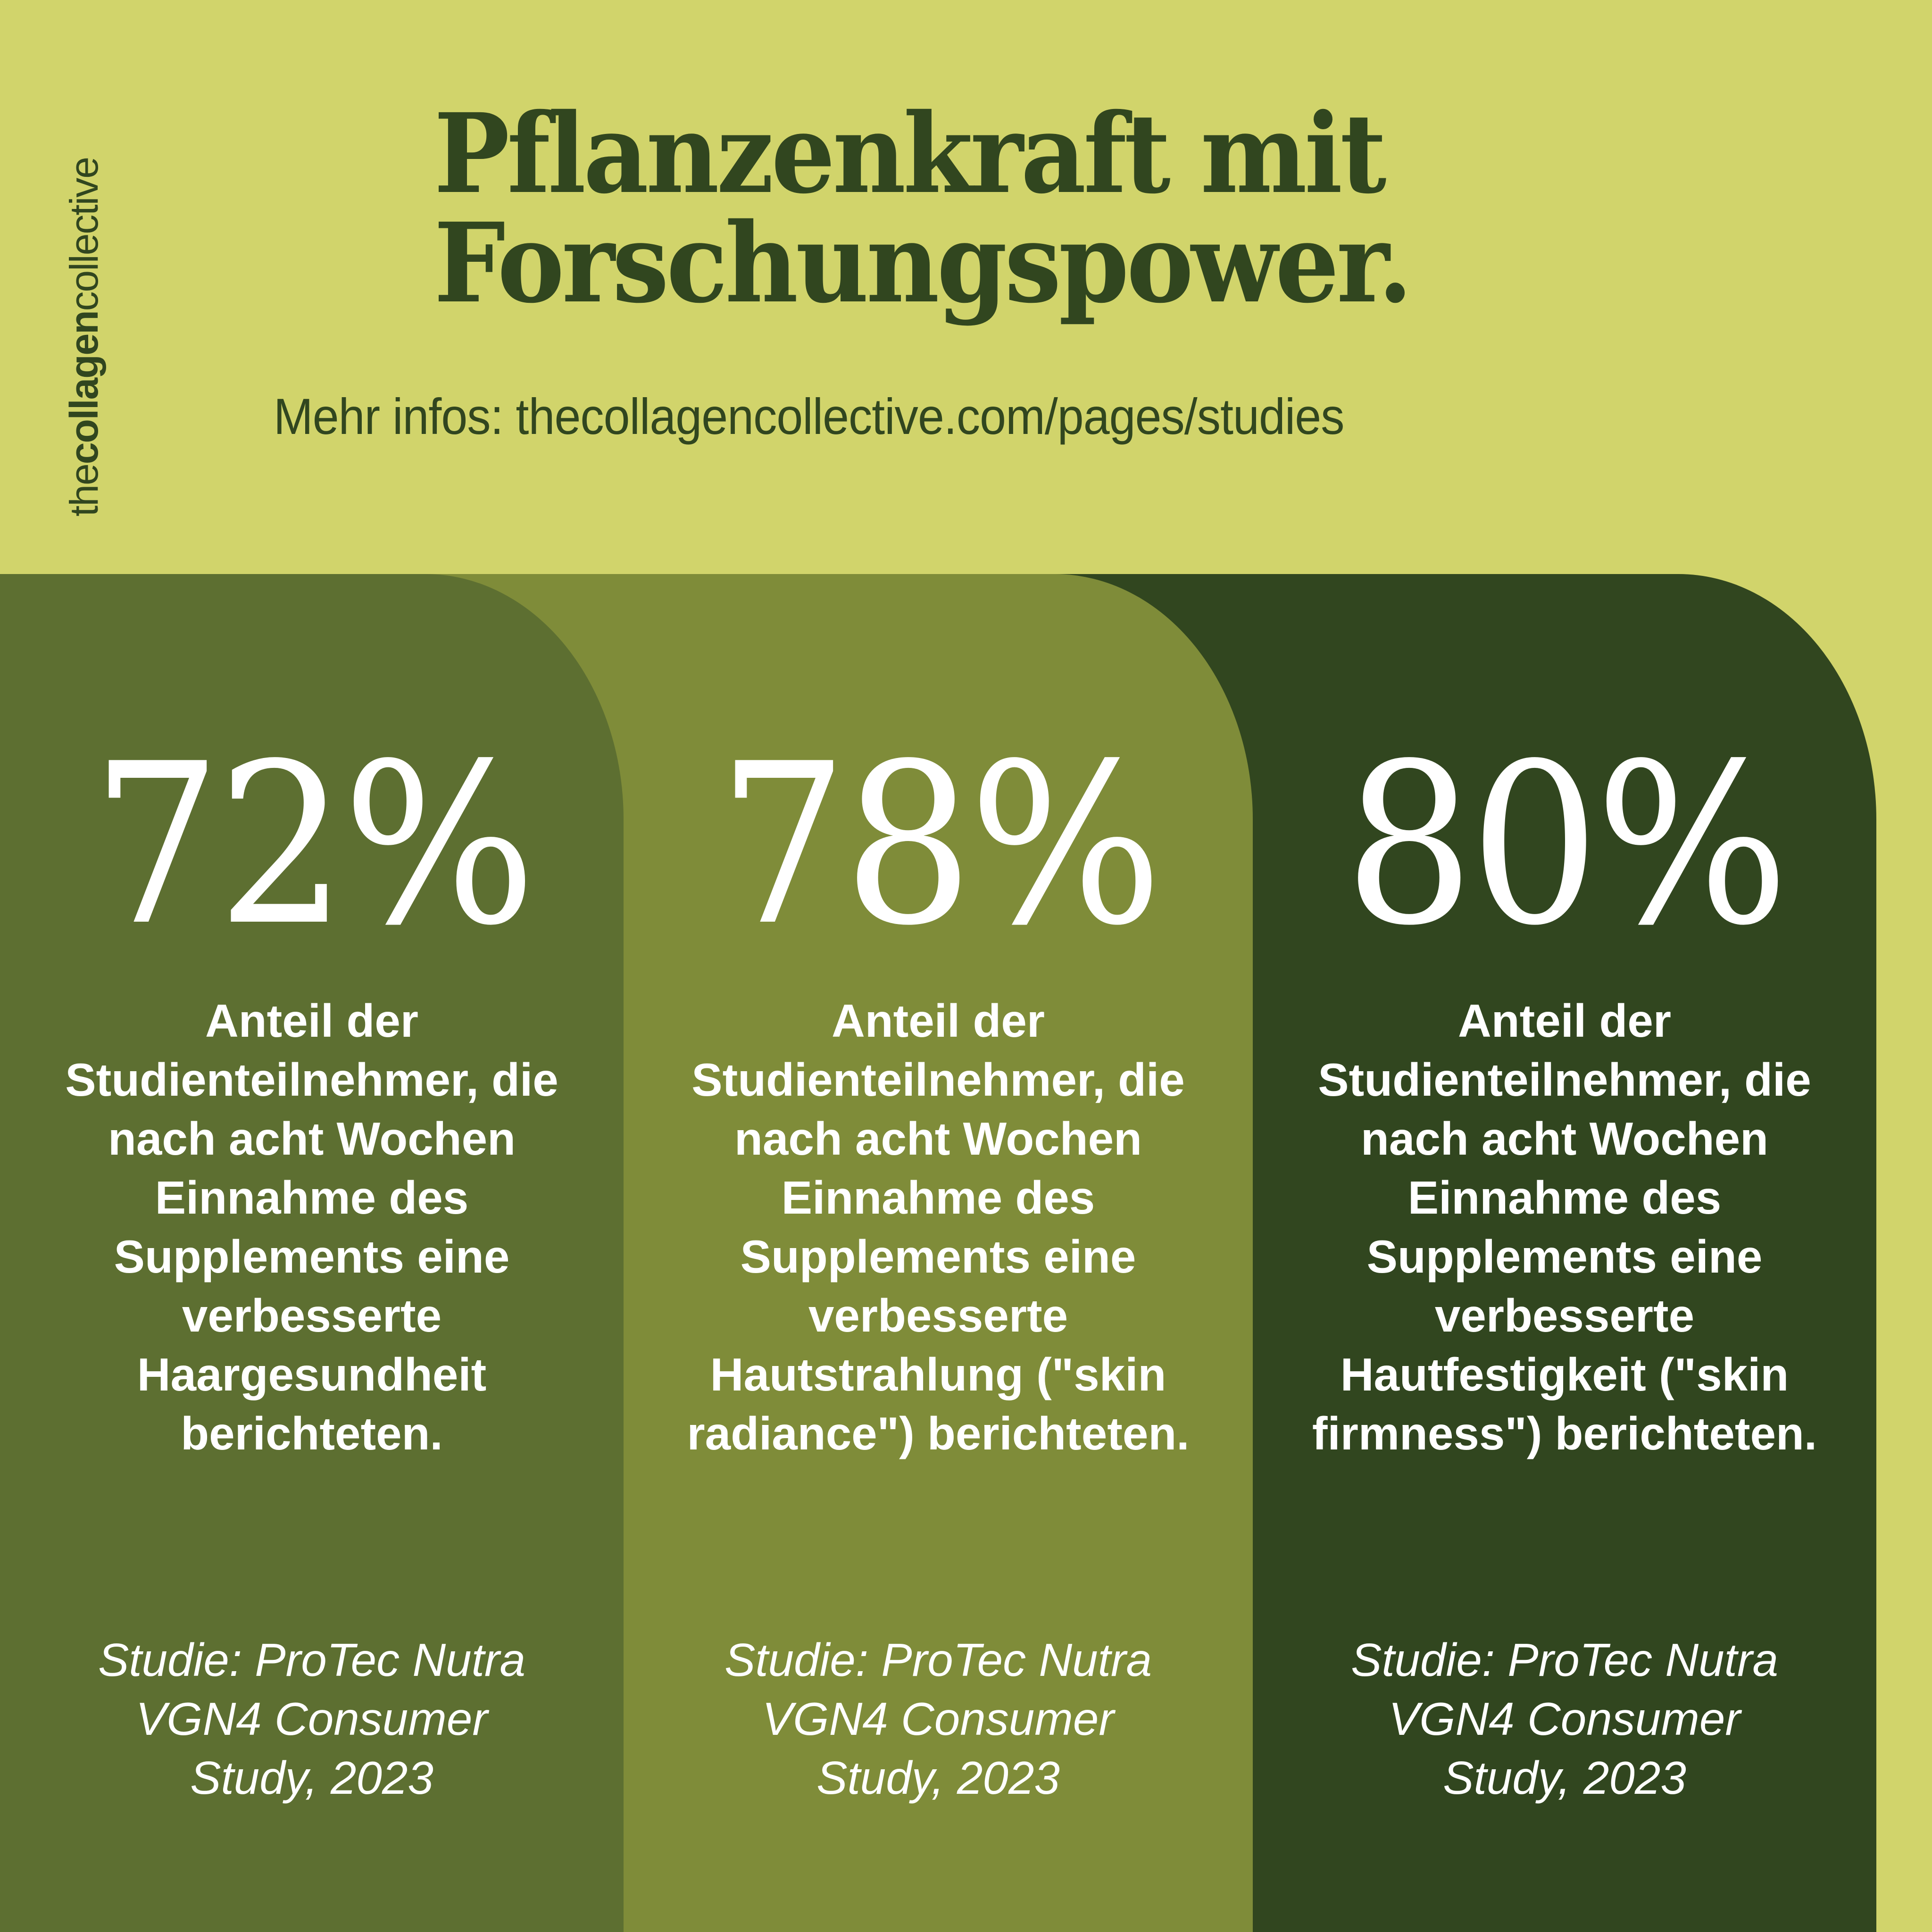 The width and height of the screenshot is (1932, 1932). Describe the element at coordinates (910, 153) in the screenshot. I see `title-line-1: Pflanzenkraft mit` at that location.